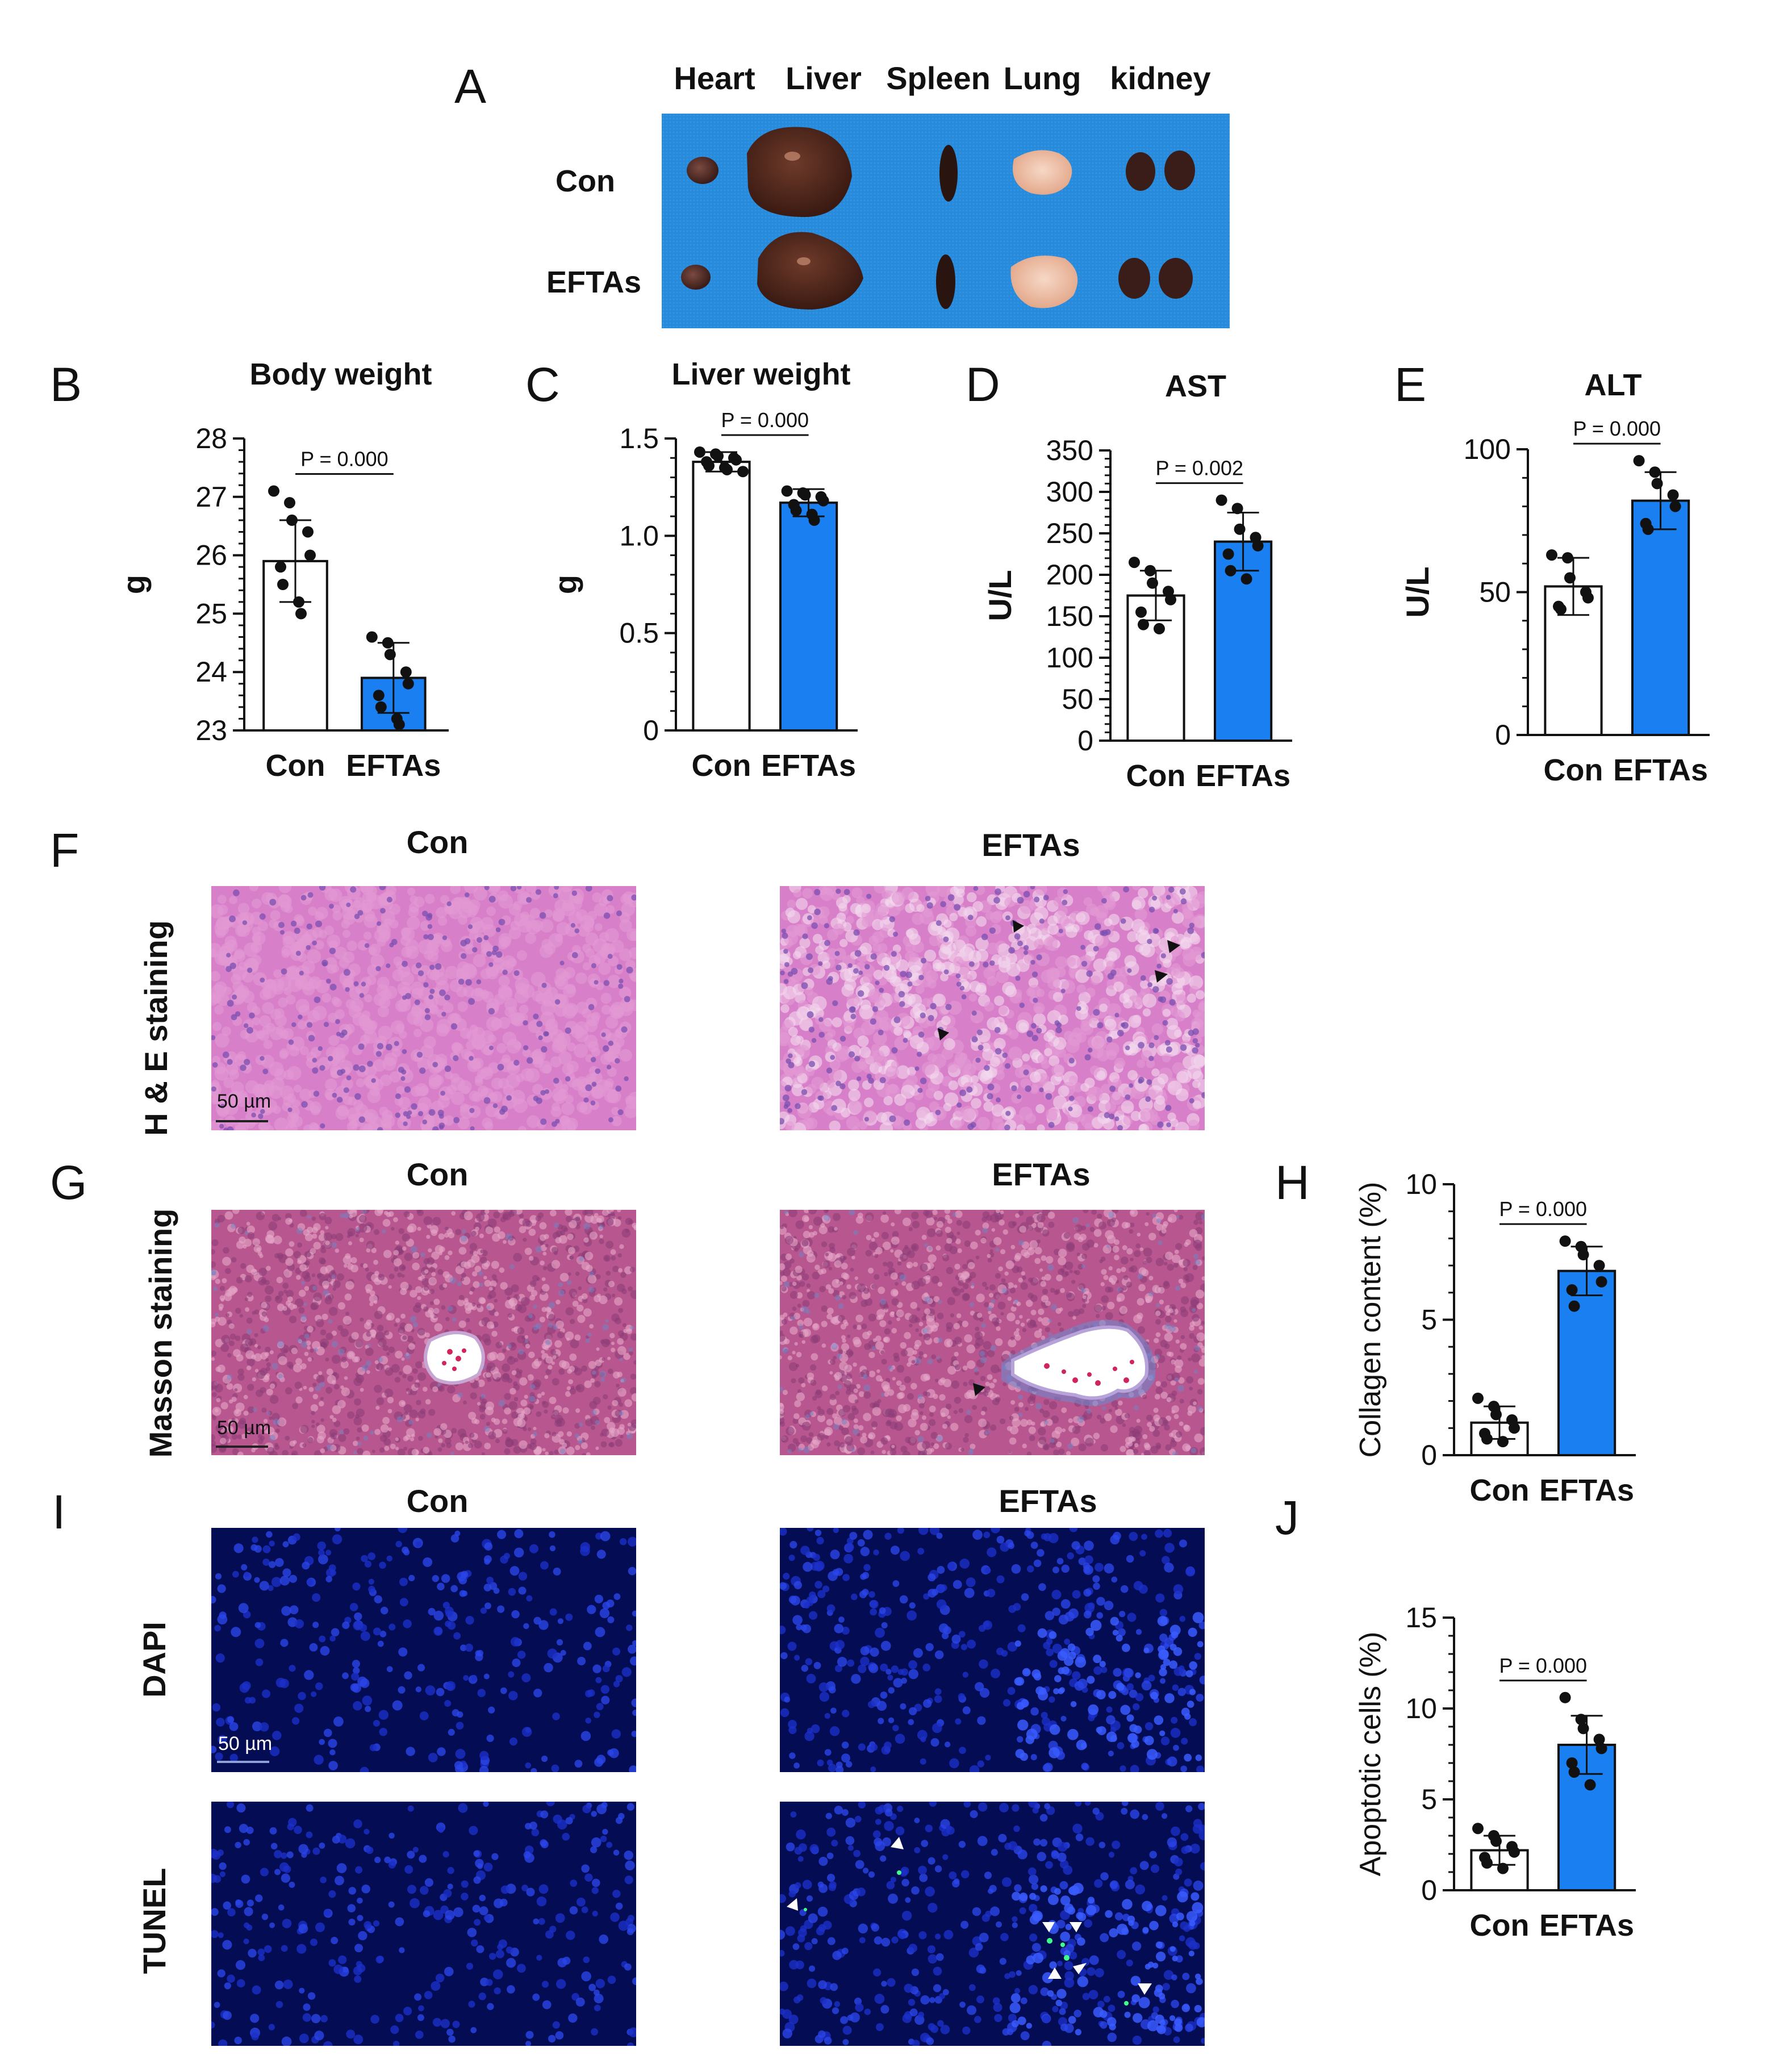 This screenshot has height=2072, width=1767. What do you see at coordinates (1421, 1618) in the screenshot?
I see `y-tick-label: 15` at bounding box center [1421, 1618].